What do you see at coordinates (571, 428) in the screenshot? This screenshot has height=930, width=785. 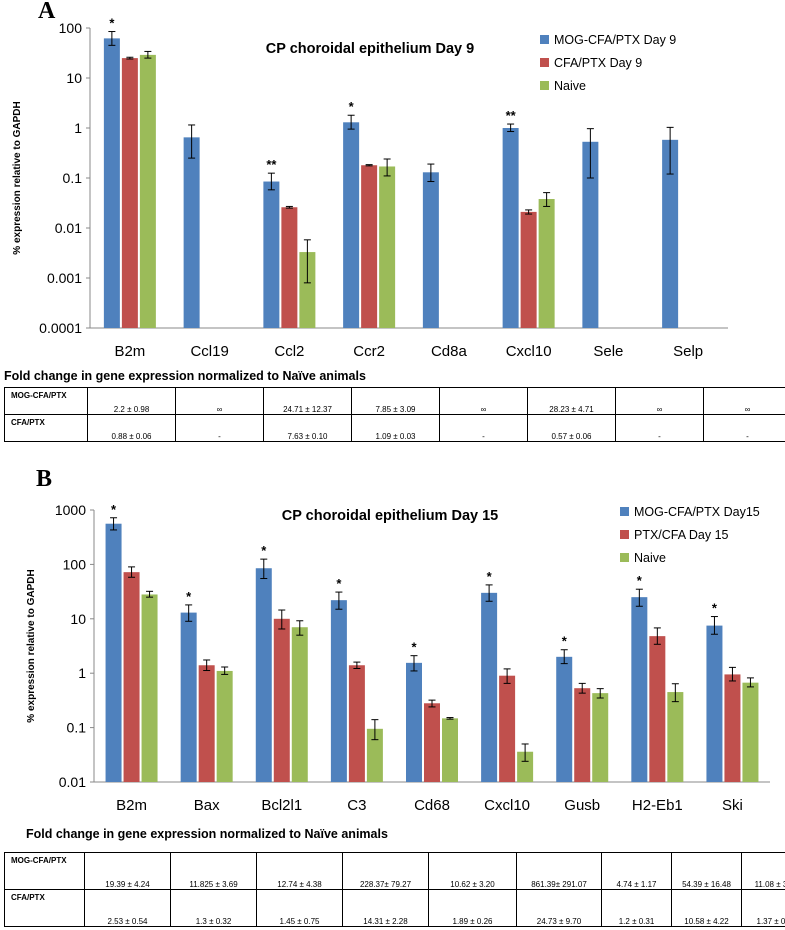 I see `fold-change-cell: 0.57 ± 0.06` at bounding box center [571, 428].